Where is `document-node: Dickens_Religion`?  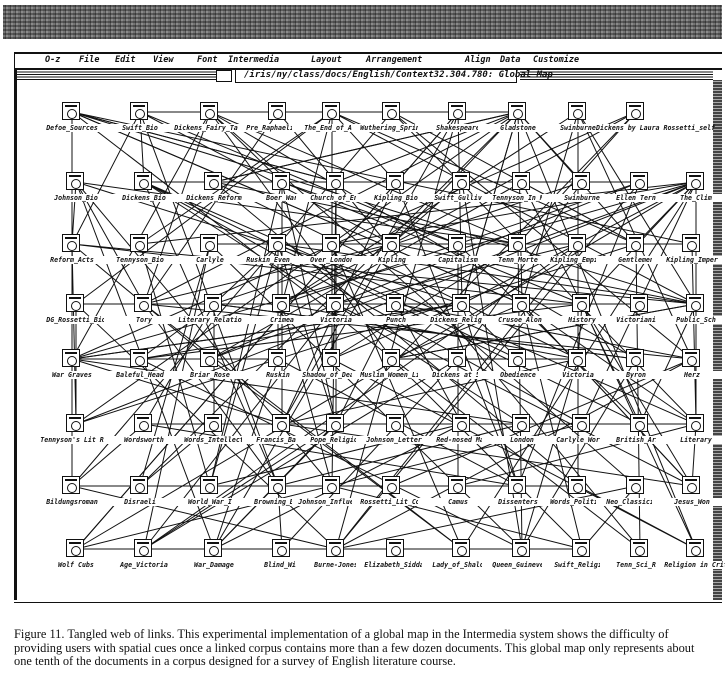
document-node: Dickens_Religion is located at coordinates (462, 309).